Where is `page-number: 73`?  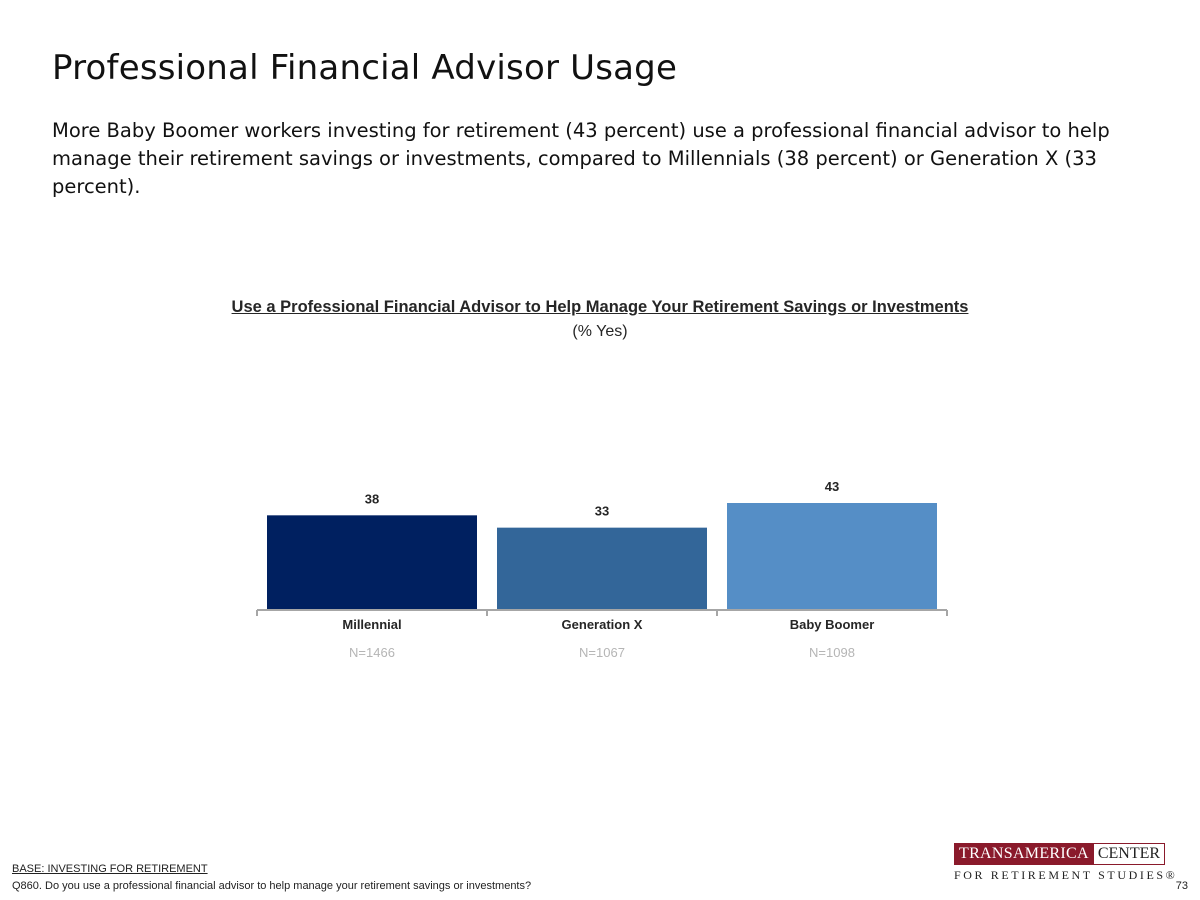
page-number: 73 is located at coordinates (1181, 886).